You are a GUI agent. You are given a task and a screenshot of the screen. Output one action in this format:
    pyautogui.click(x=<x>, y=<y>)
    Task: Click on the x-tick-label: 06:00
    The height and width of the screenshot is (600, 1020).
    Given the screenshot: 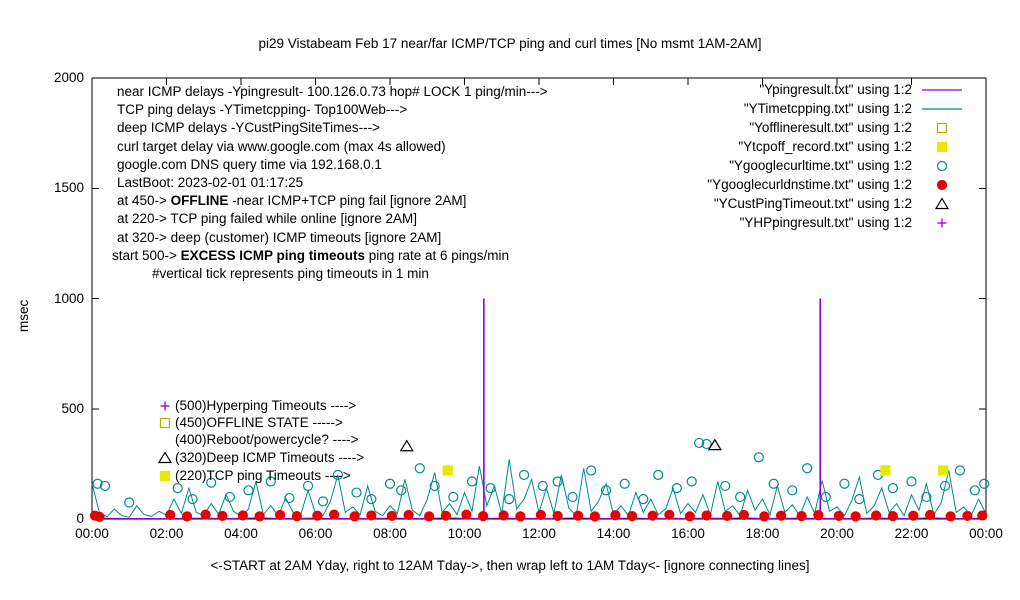 What is the action you would take?
    pyautogui.click(x=315, y=533)
    